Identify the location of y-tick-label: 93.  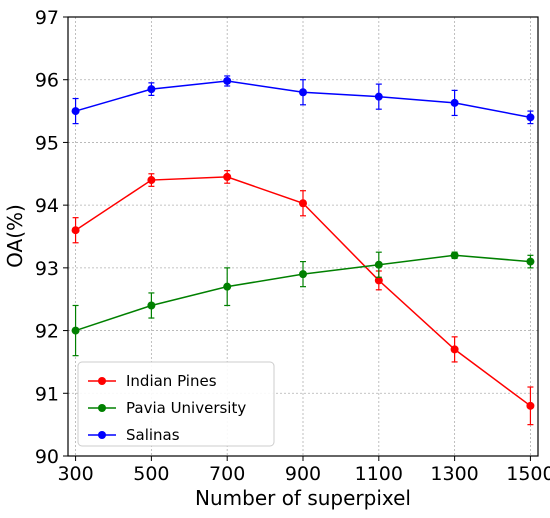
(47, 269).